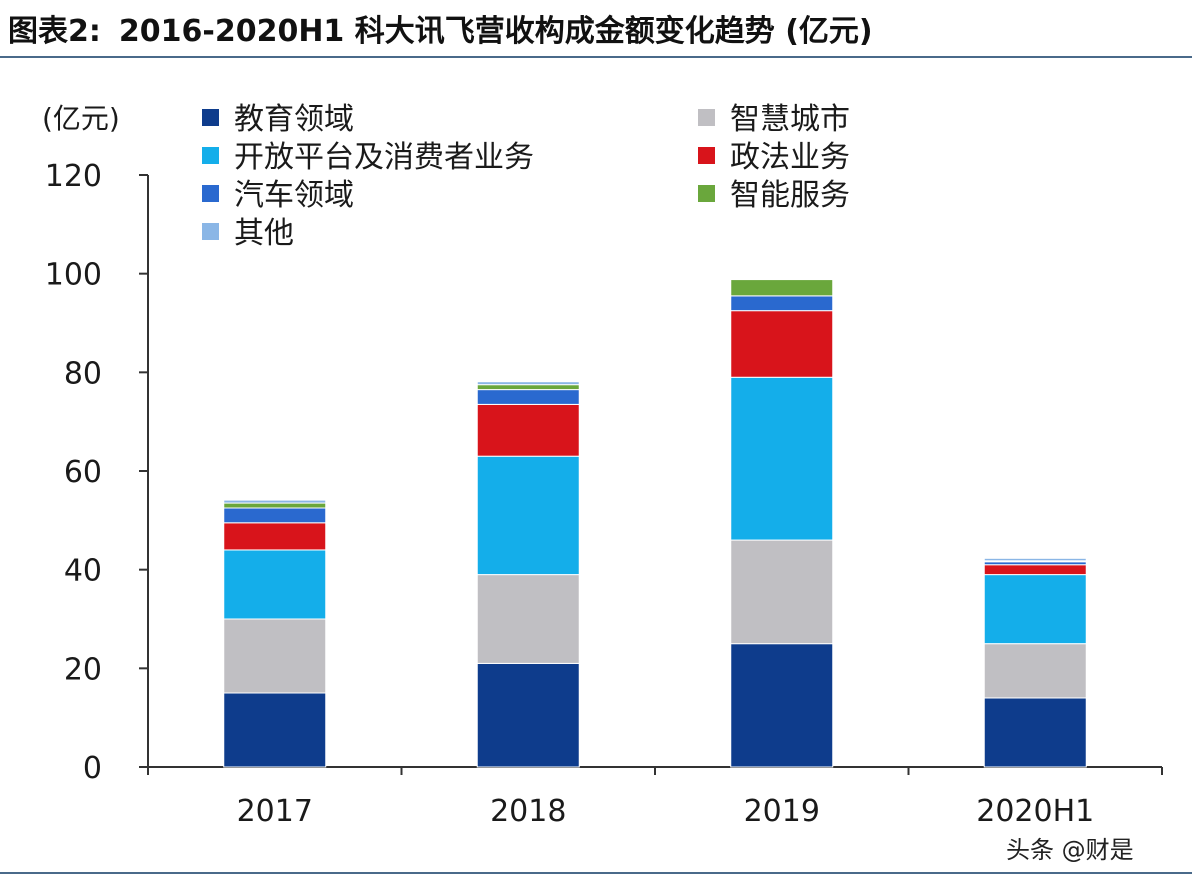  I want to click on legend-label: 其他, so click(264, 233).